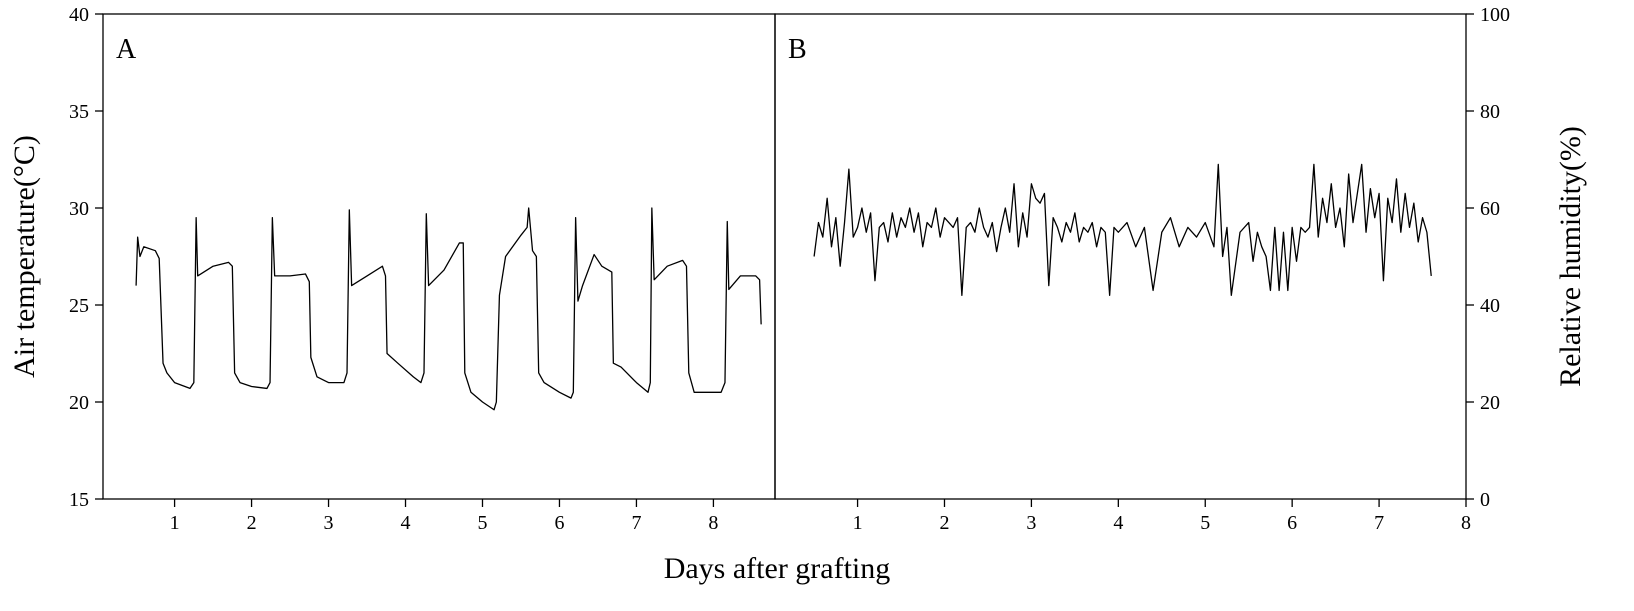  Describe the element at coordinates (79, 500) in the screenshot. I see `y-tick-label: 15` at that location.